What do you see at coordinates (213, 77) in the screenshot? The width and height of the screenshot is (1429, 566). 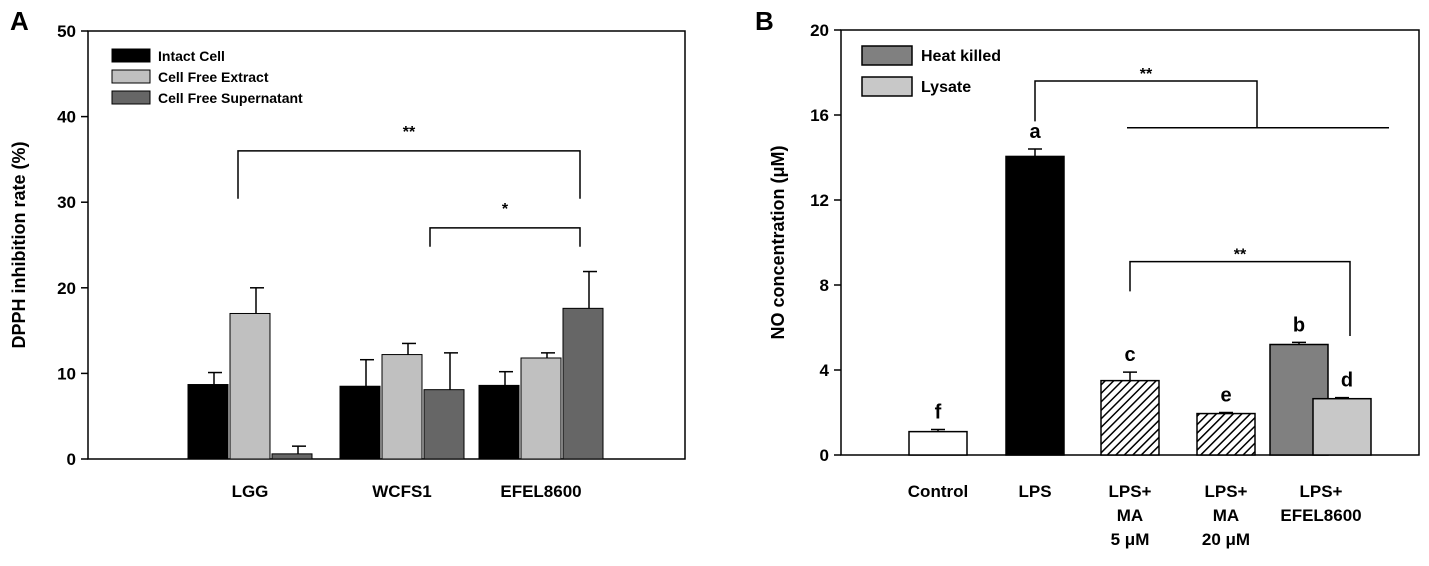 I see `legend-label: Cell Free Extract` at bounding box center [213, 77].